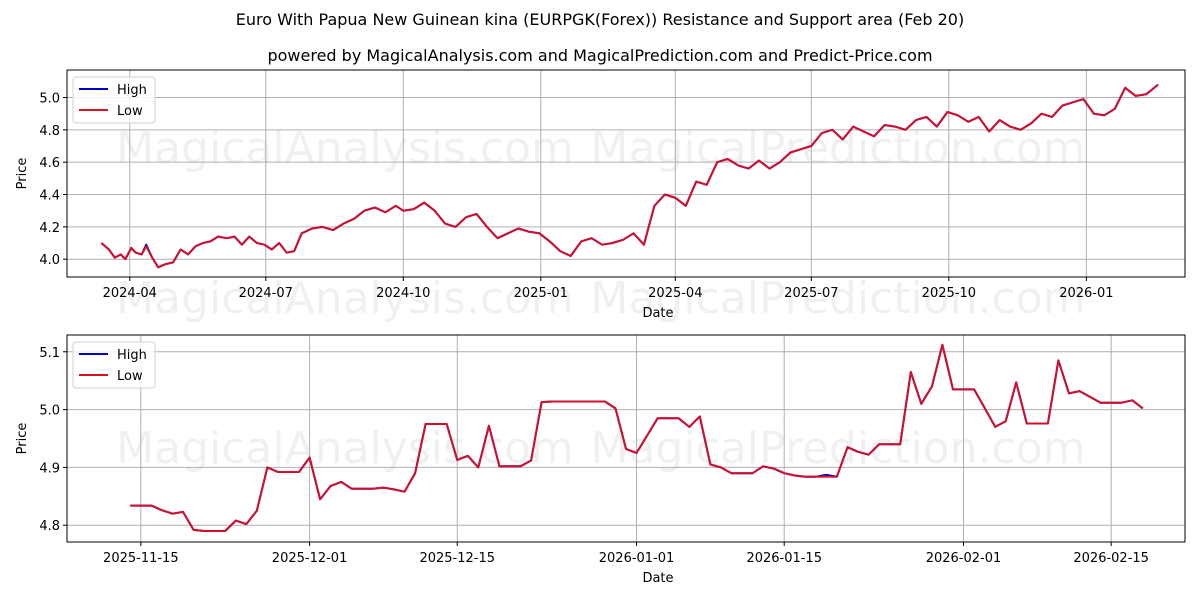 The height and width of the screenshot is (600, 1200). I want to click on x-tick-label: 2026-01-15, so click(784, 558).